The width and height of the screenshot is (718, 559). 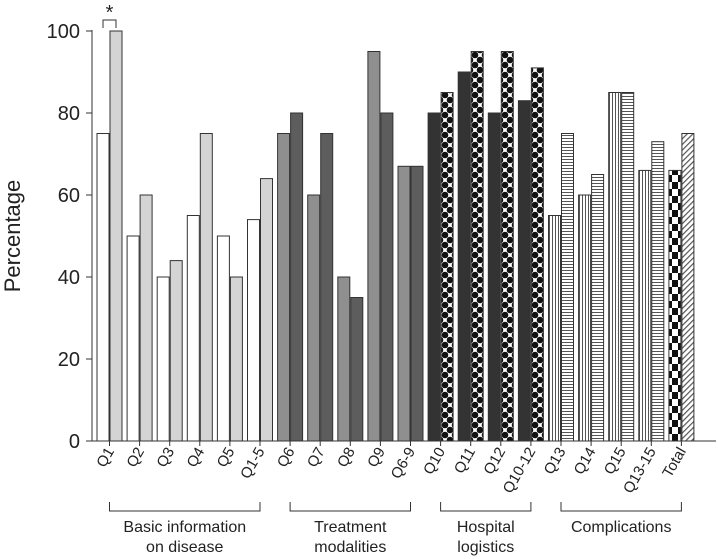 I want to click on bar-q2-b, so click(x=146, y=318).